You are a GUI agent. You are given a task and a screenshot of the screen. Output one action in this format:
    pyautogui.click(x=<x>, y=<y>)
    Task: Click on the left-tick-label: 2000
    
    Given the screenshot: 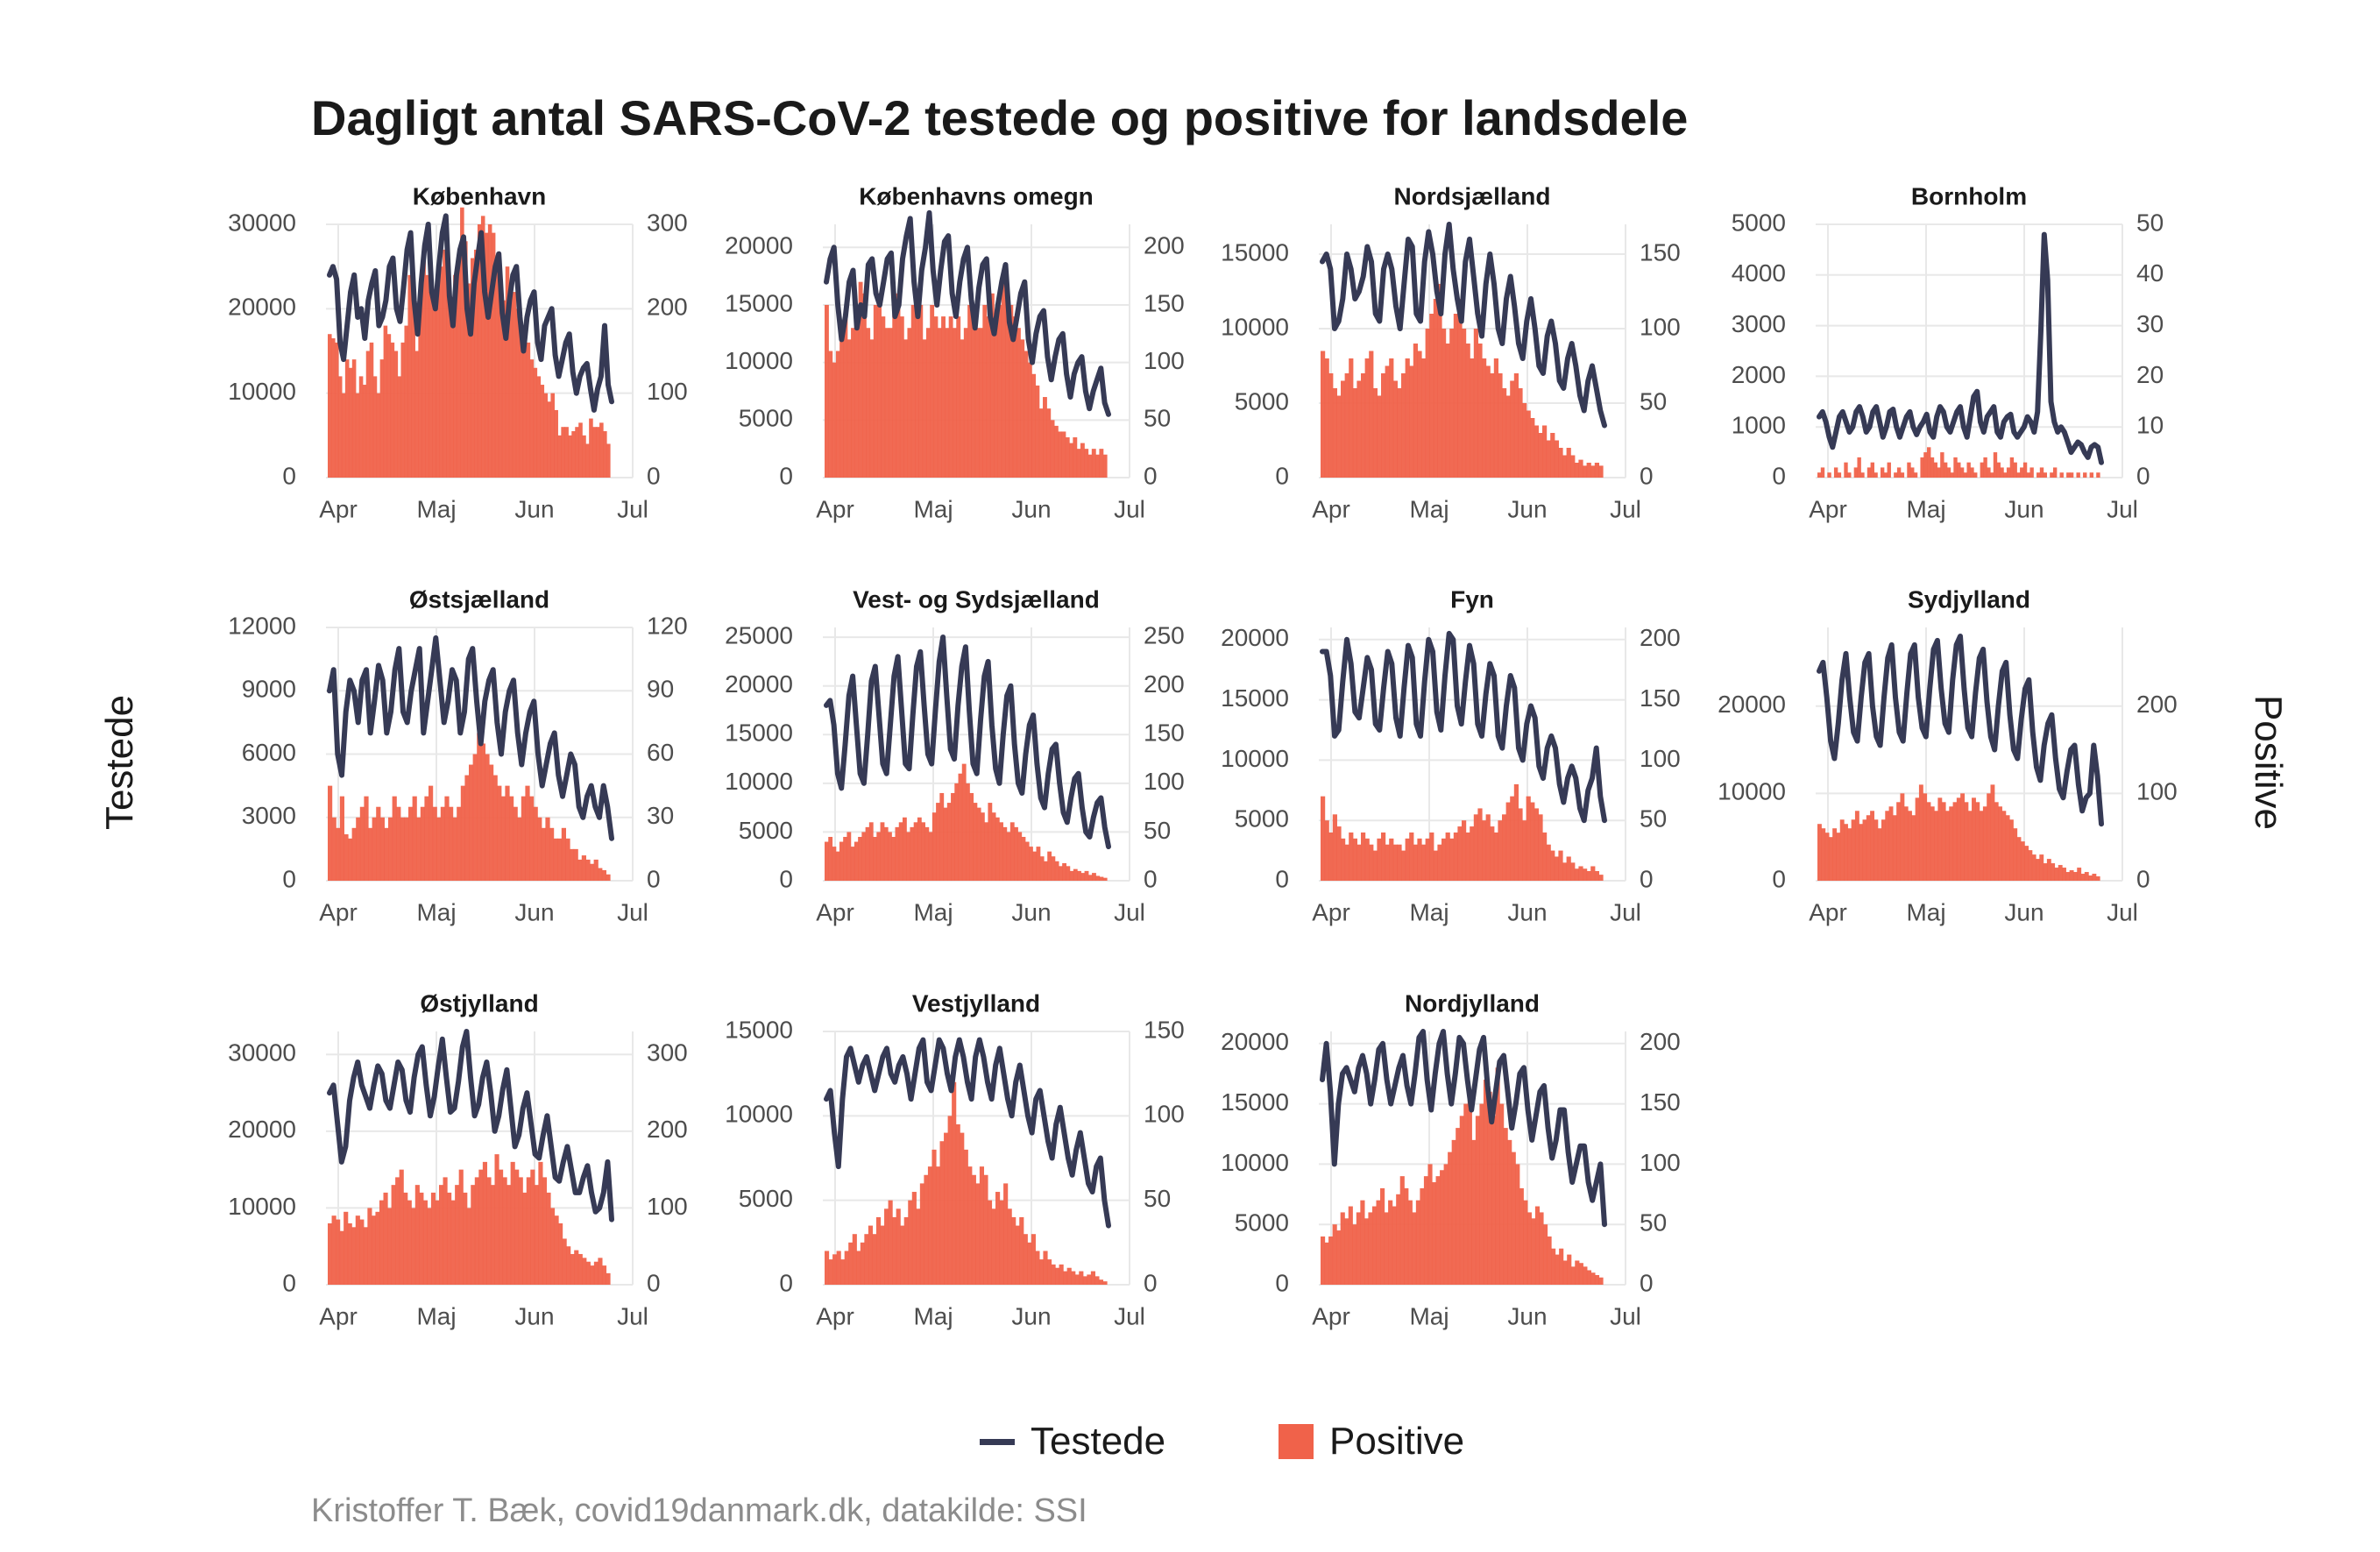 What is the action you would take?
    pyautogui.click(x=1759, y=374)
    